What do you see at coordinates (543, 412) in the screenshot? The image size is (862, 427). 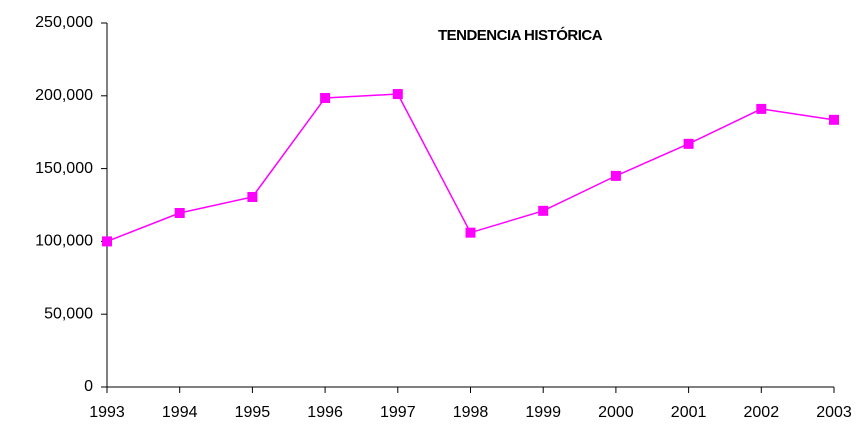 I see `x-tick-label: 1999` at bounding box center [543, 412].